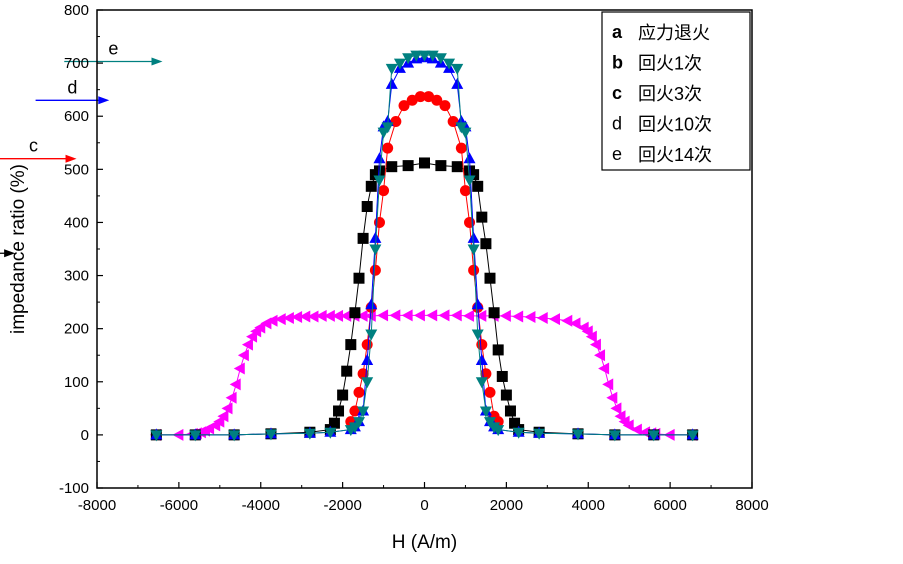 This screenshot has width=903, height=564. I want to click on annotation-c: c, so click(38, 149).